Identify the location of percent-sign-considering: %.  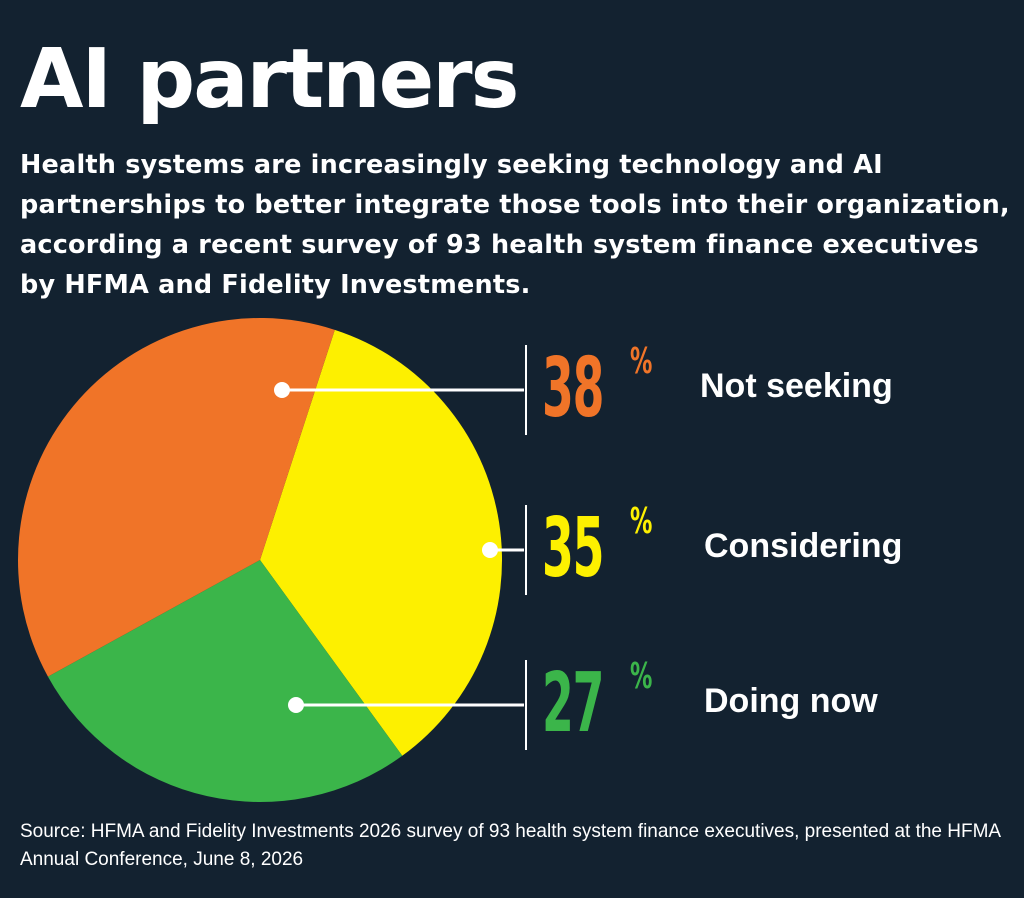
(641, 521).